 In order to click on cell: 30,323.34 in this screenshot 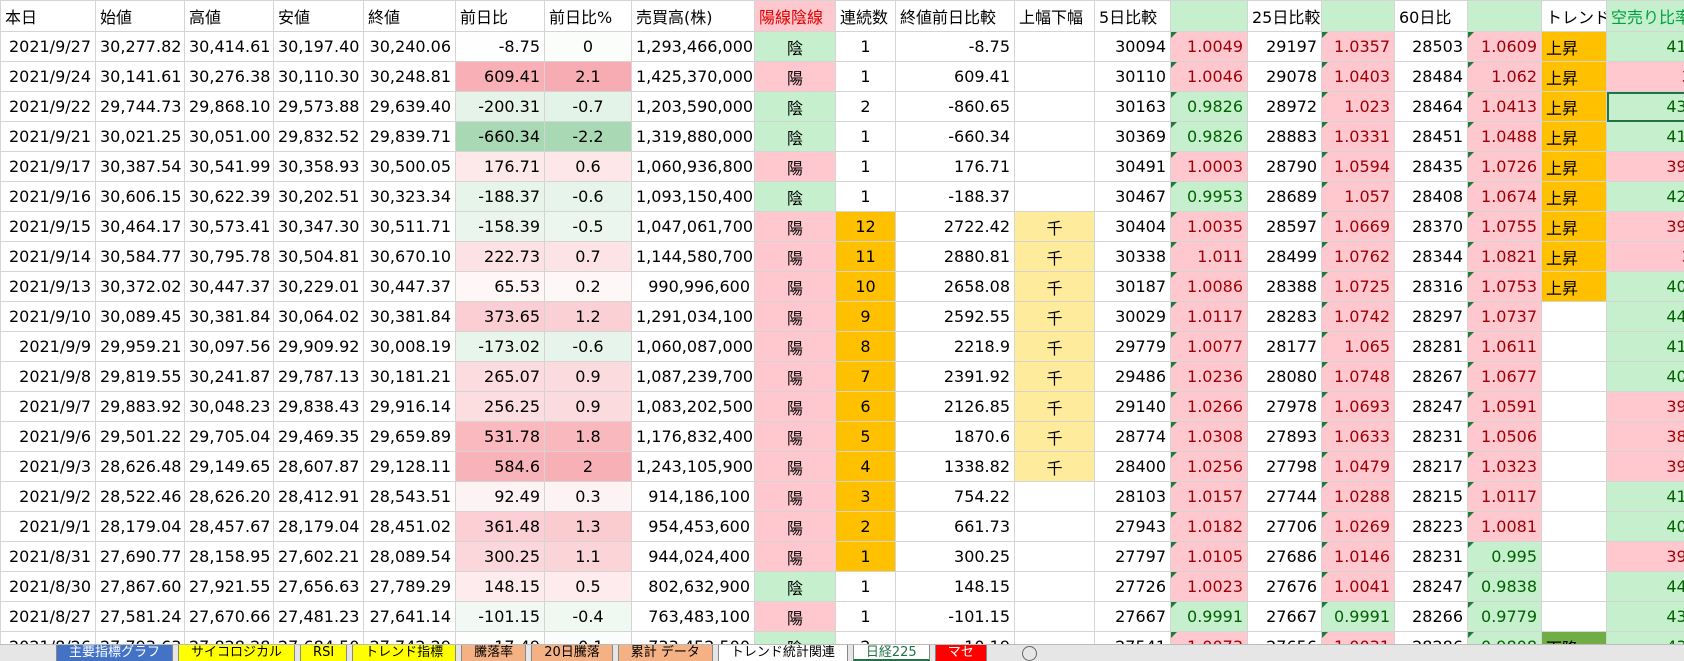, I will do `click(410, 197)`.